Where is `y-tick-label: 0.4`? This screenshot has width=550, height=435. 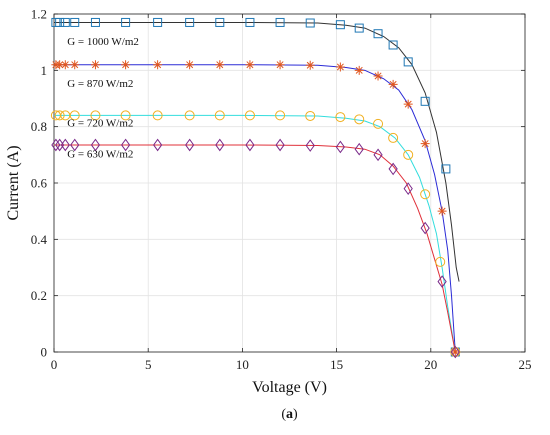 y-tick-label: 0.4 is located at coordinates (39, 239).